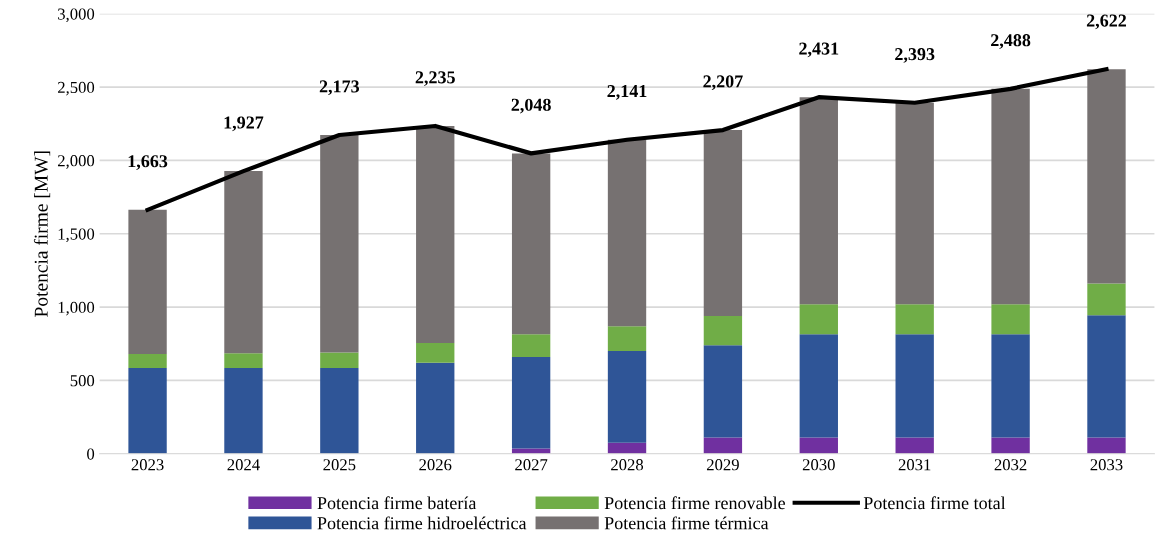  What do you see at coordinates (818, 465) in the screenshot?
I see `x-tick-label: 2030` at bounding box center [818, 465].